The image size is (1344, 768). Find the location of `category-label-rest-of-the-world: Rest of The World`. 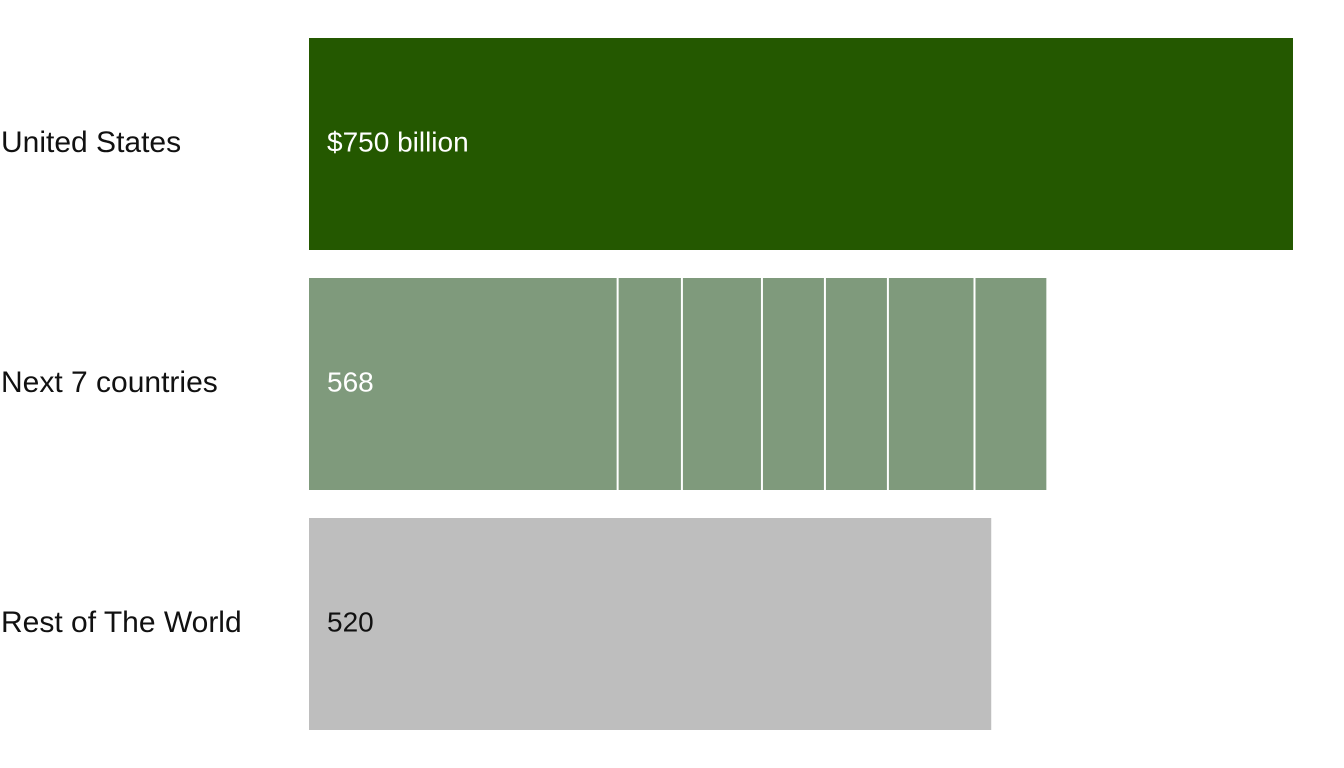

category-label-rest-of-the-world: Rest of The World is located at coordinates (121, 622).